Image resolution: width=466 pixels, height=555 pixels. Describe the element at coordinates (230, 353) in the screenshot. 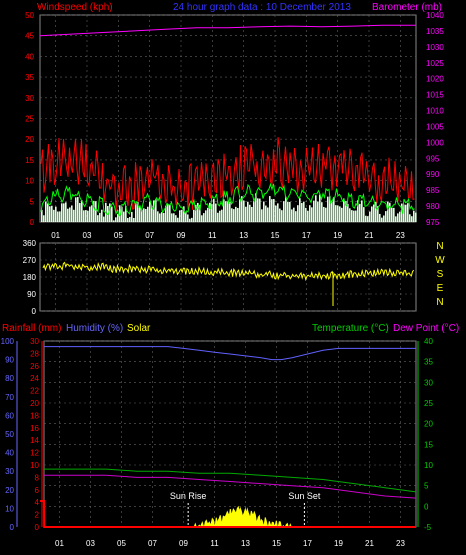

I see `humidity-line` at that location.